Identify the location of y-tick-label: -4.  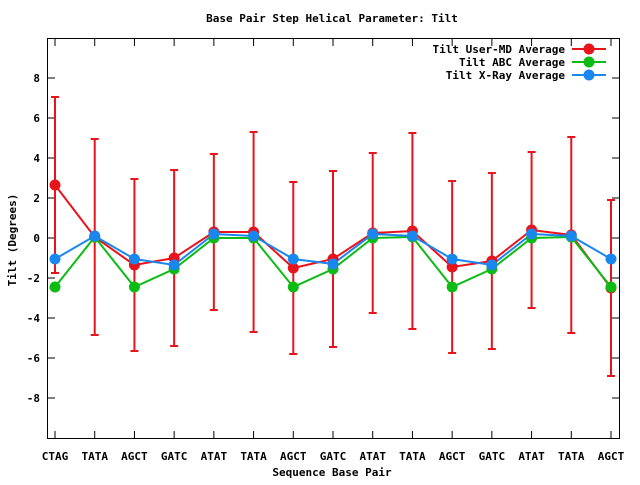
(34, 318).